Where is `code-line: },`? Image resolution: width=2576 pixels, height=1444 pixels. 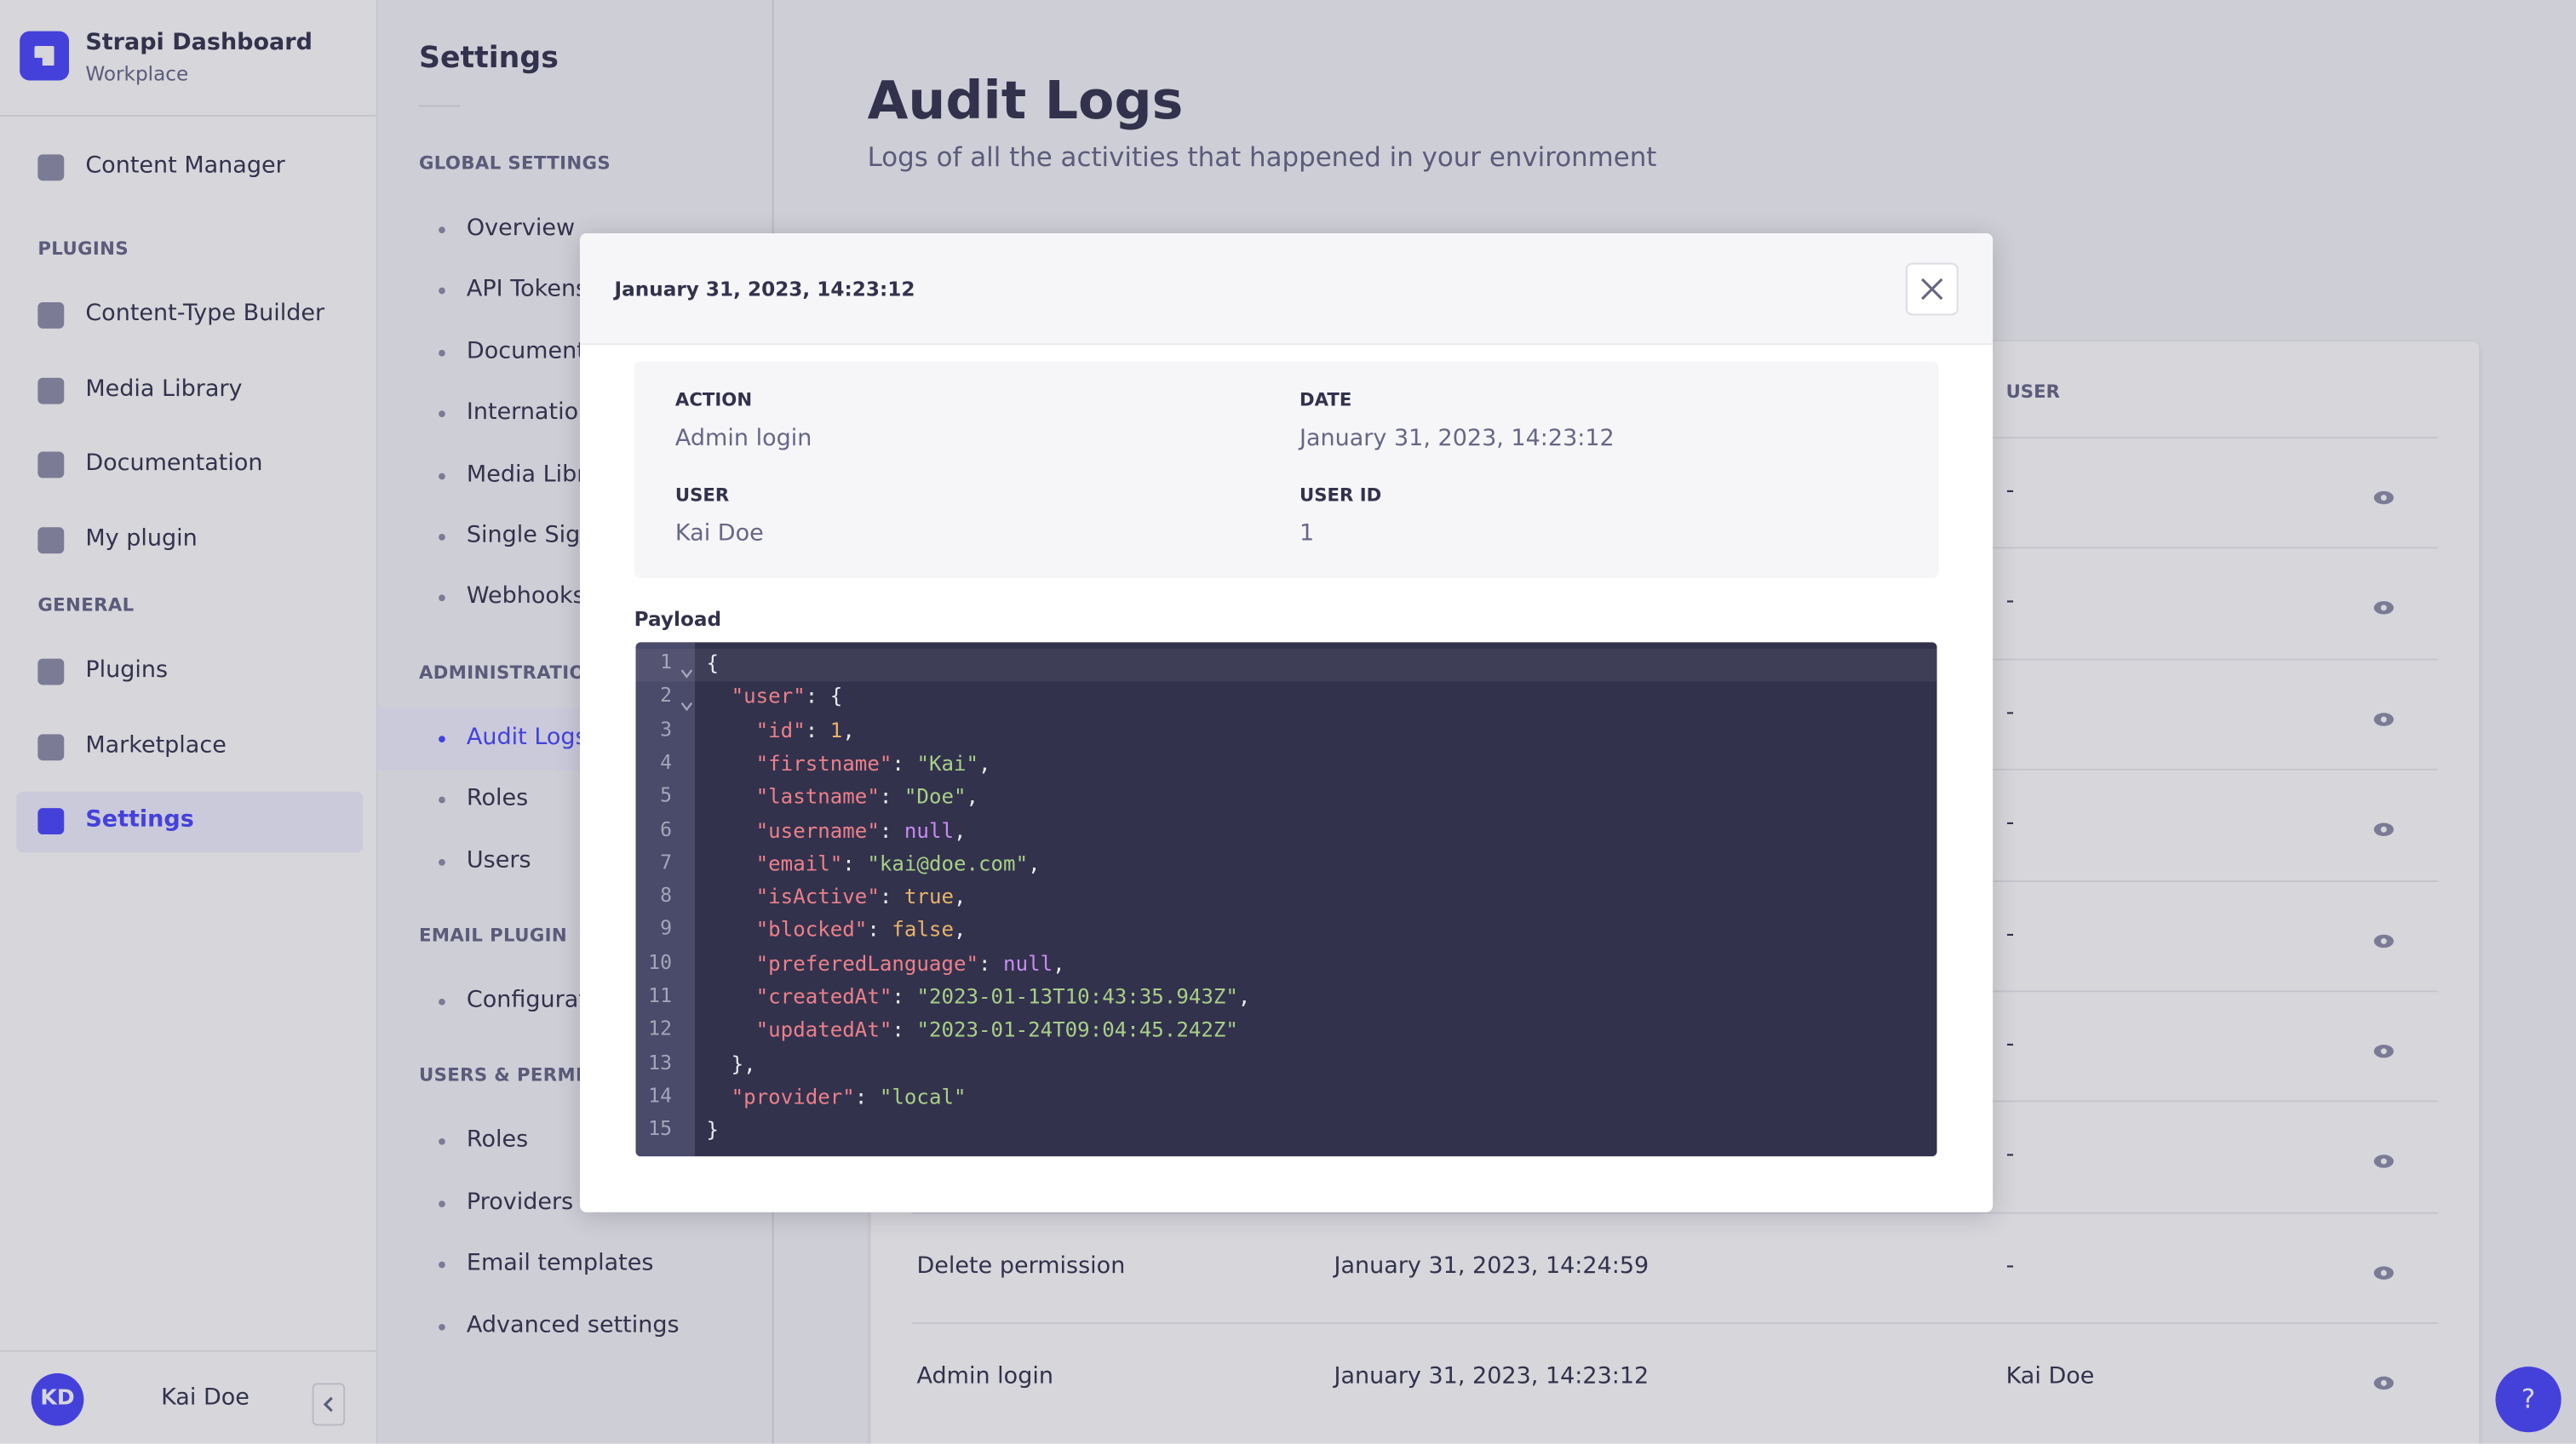
code-line: }, is located at coordinates (743, 1062).